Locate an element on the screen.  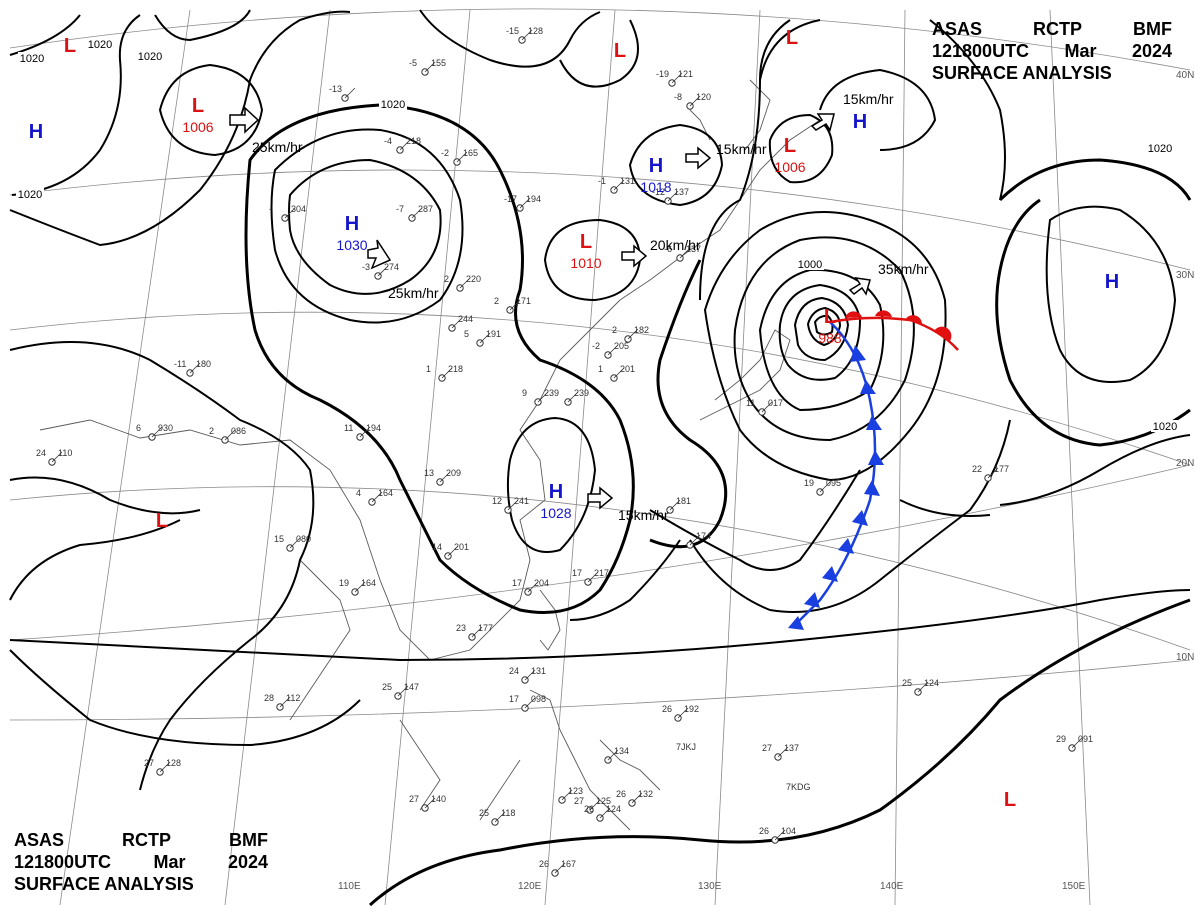
station-temperature: - is located at coordinates (270, 209).